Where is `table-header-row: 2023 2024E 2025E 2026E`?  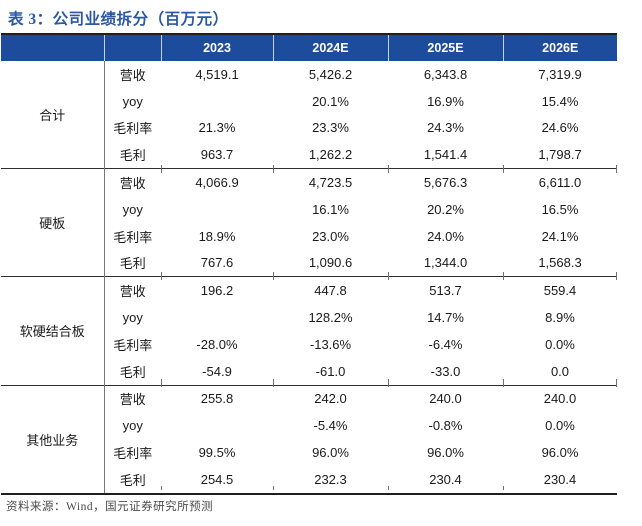
table-header-row: 2023 2024E 2025E 2026E is located at coordinates (309, 47).